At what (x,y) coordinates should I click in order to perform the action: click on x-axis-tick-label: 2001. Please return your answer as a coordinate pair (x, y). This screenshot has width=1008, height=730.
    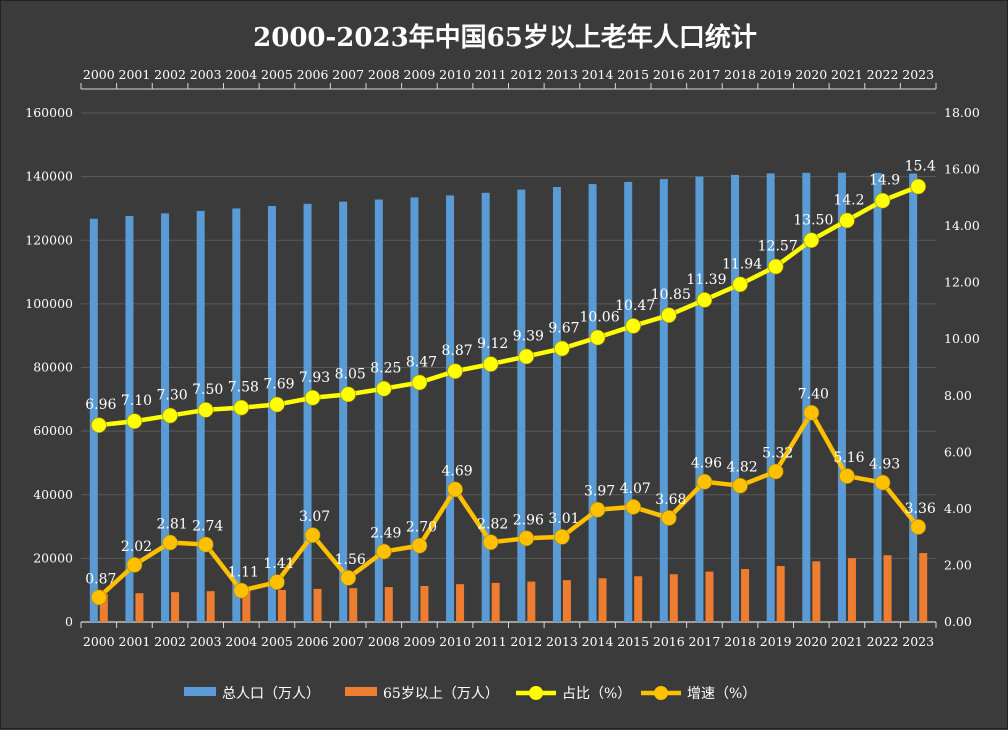
    Looking at the image, I should click on (135, 641).